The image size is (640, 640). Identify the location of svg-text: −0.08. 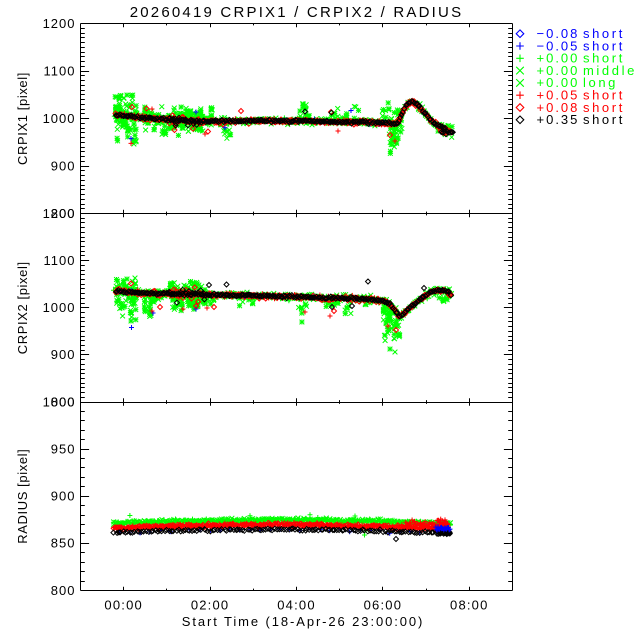
(558, 33).